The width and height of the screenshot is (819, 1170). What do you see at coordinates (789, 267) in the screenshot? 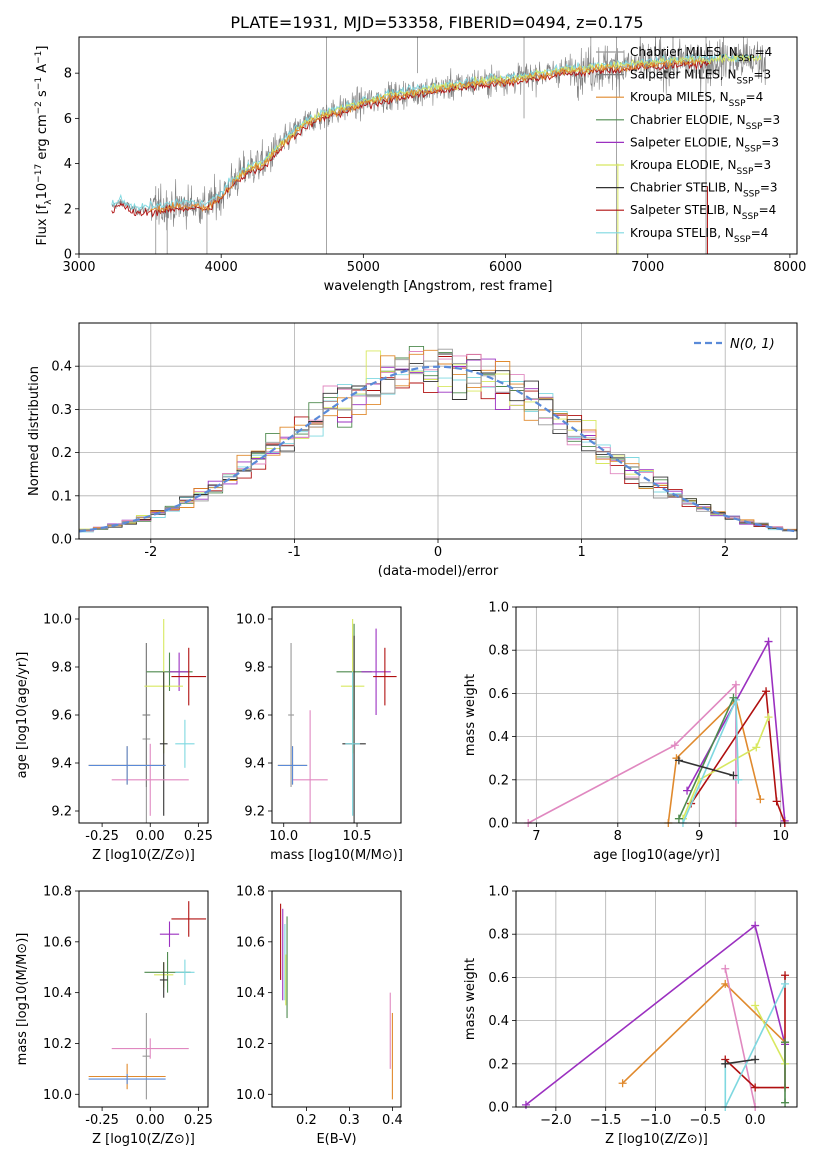
I see `x-tick-label: 8000` at bounding box center [789, 267].